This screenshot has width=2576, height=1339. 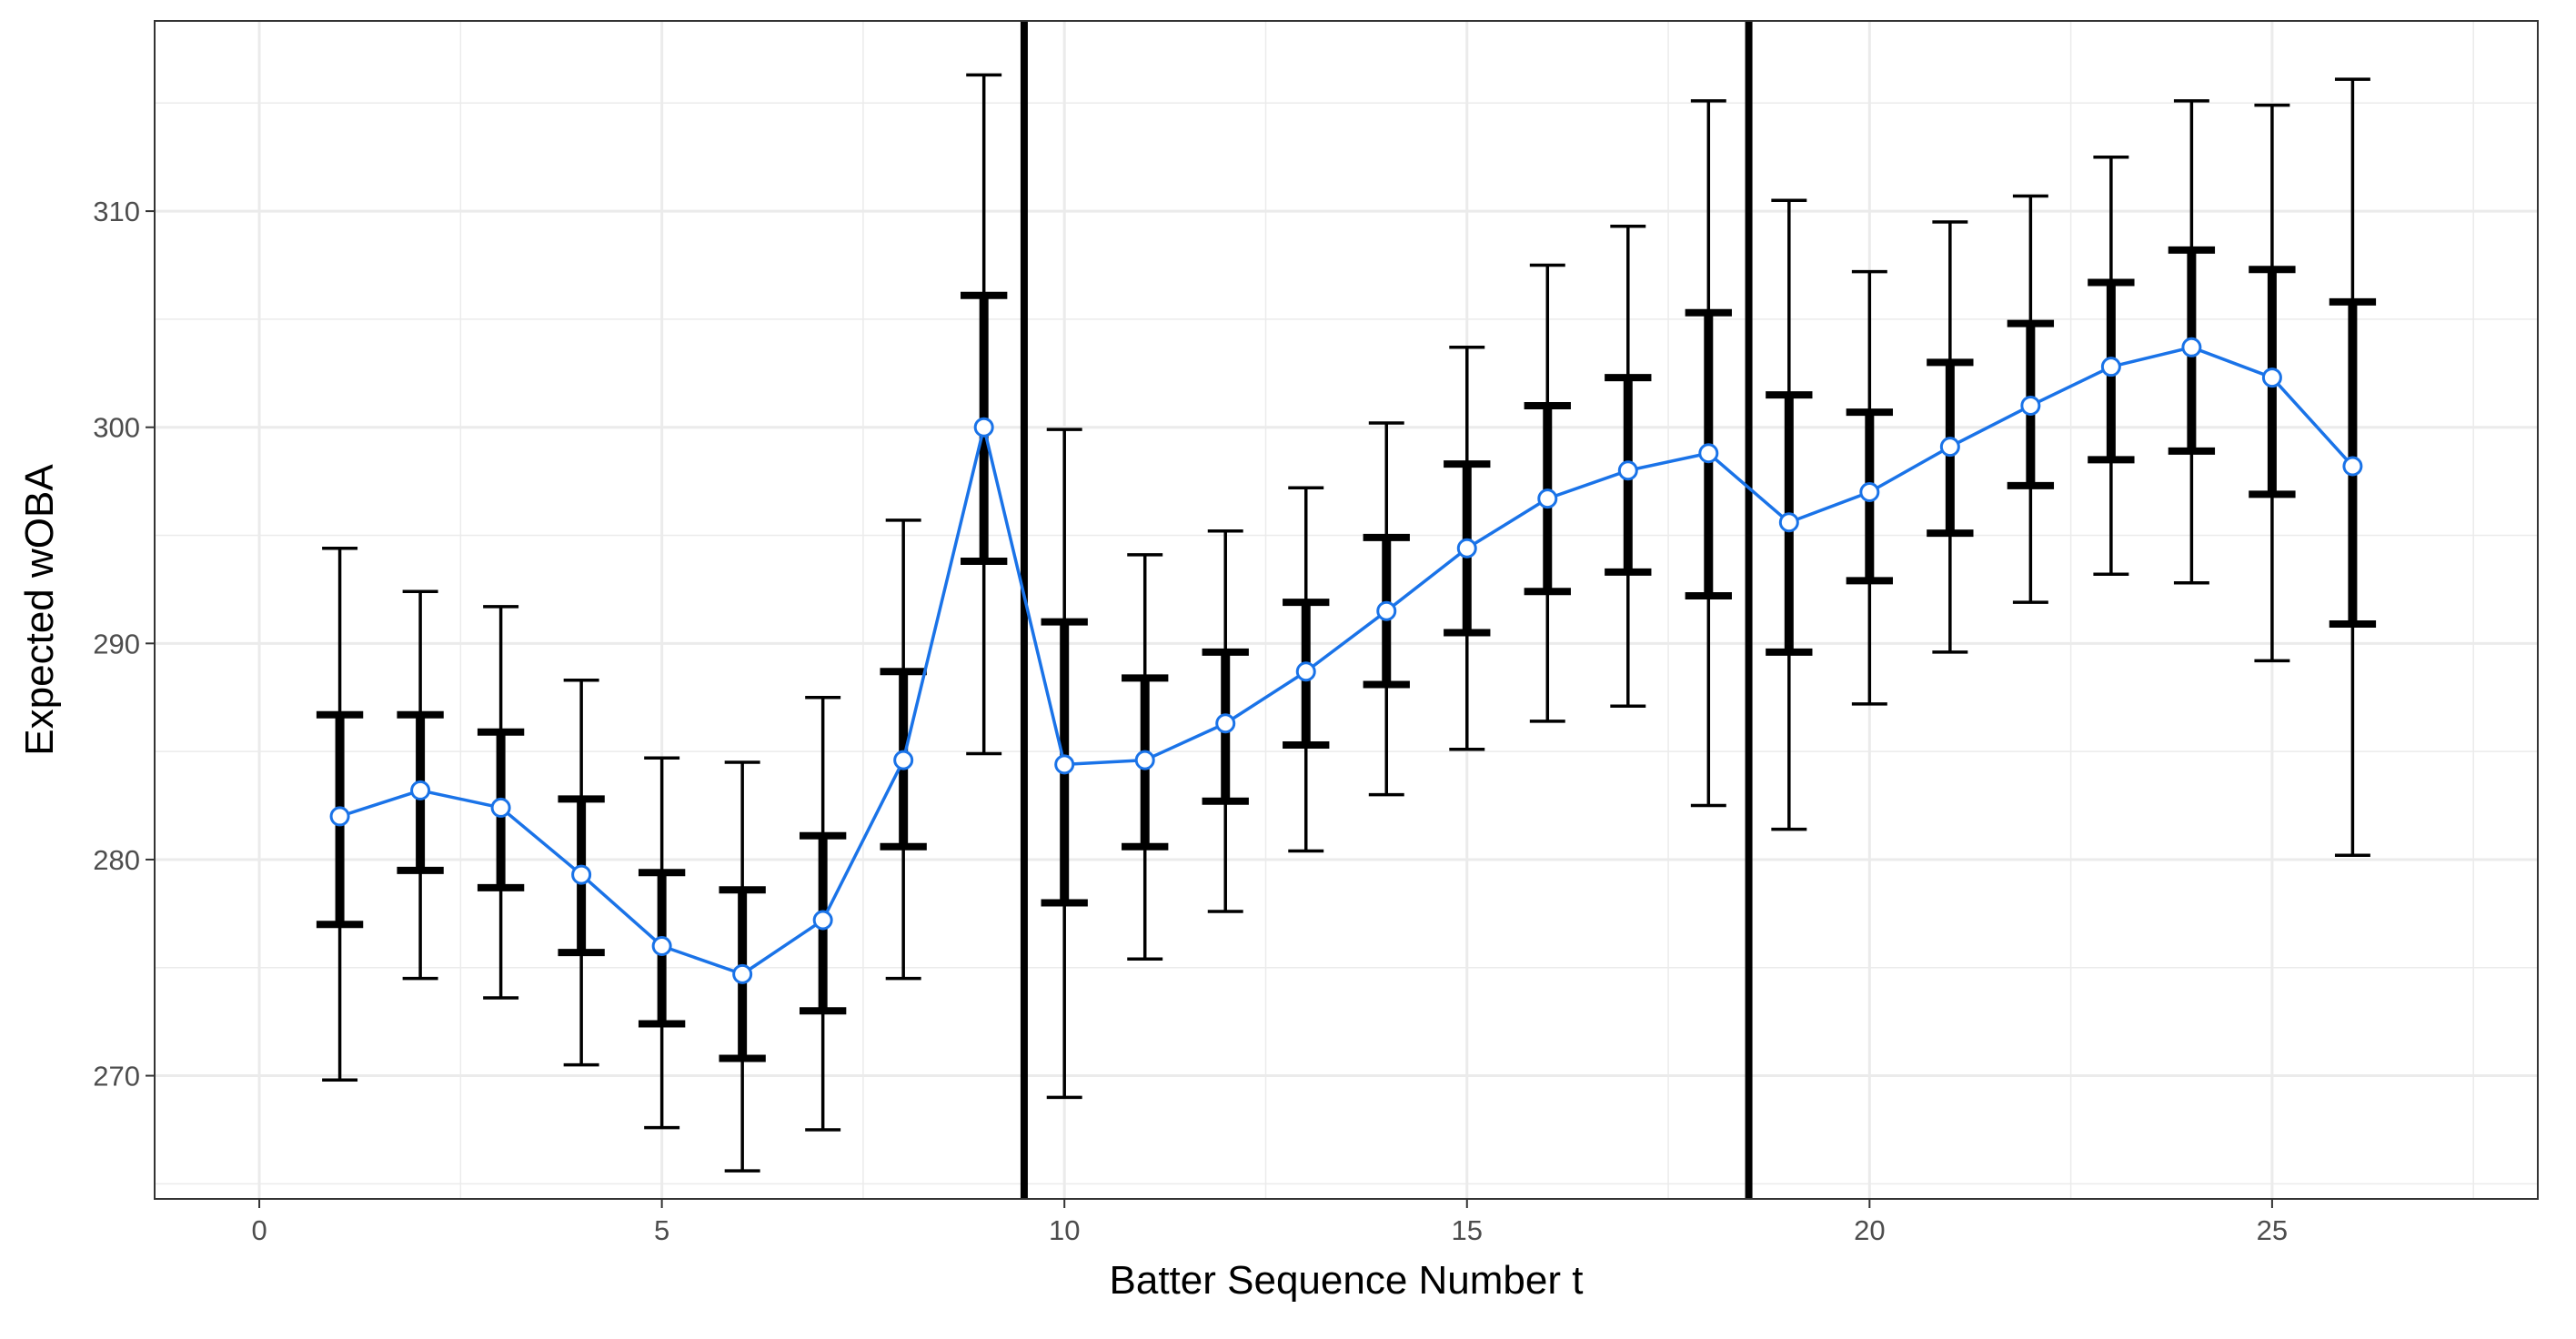 I want to click on x-tick-label: 25, so click(x=2272, y=1230).